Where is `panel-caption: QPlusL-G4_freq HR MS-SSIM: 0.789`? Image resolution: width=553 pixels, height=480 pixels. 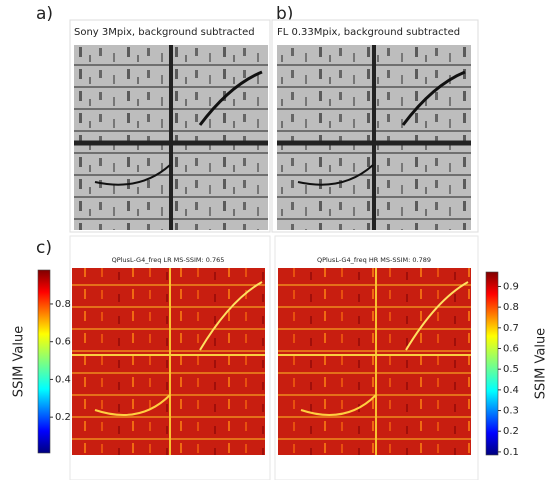
panel-caption: QPlusL-G4_freq HR MS-SSIM: 0.789 is located at coordinates (374, 260).